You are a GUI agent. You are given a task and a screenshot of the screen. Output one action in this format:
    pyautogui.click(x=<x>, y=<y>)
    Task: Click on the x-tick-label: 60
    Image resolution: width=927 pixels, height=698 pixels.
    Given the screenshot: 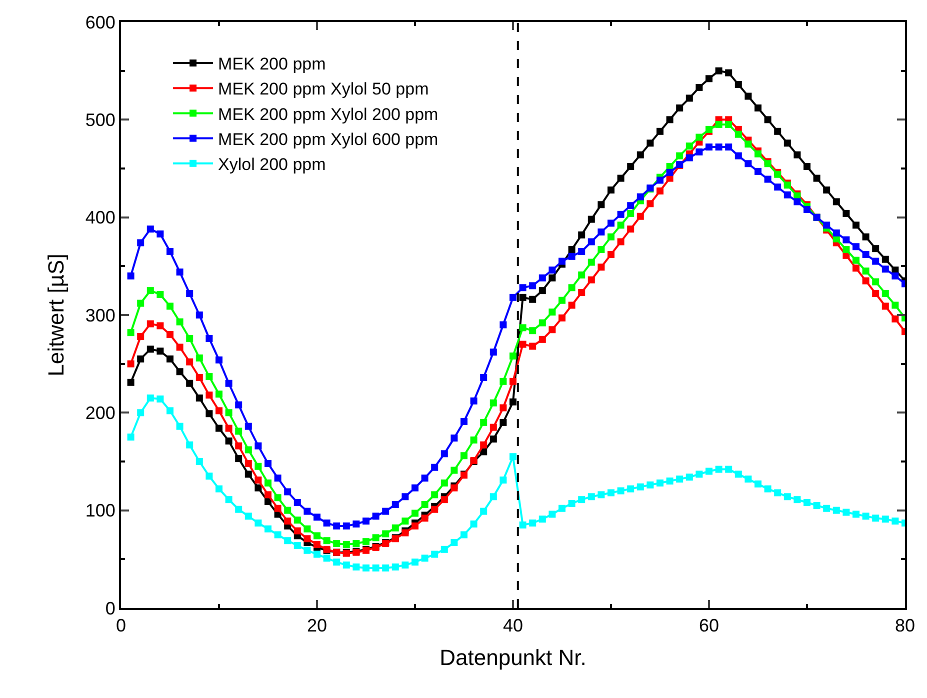 What is the action you would take?
    pyautogui.click(x=709, y=626)
    